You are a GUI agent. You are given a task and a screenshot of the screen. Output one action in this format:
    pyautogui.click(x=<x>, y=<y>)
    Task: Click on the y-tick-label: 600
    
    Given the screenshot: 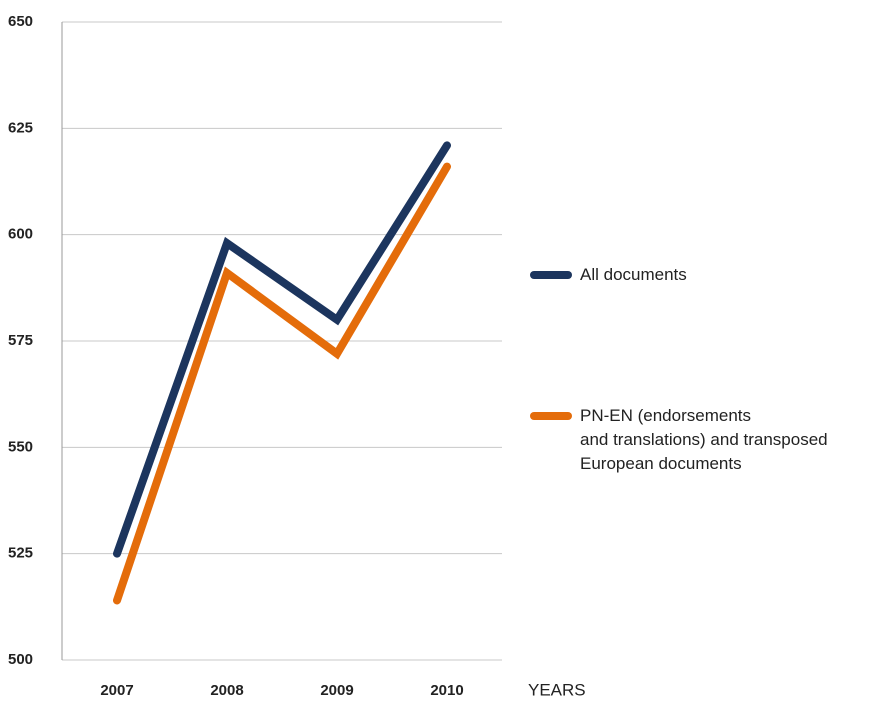 What is the action you would take?
    pyautogui.click(x=20, y=234)
    